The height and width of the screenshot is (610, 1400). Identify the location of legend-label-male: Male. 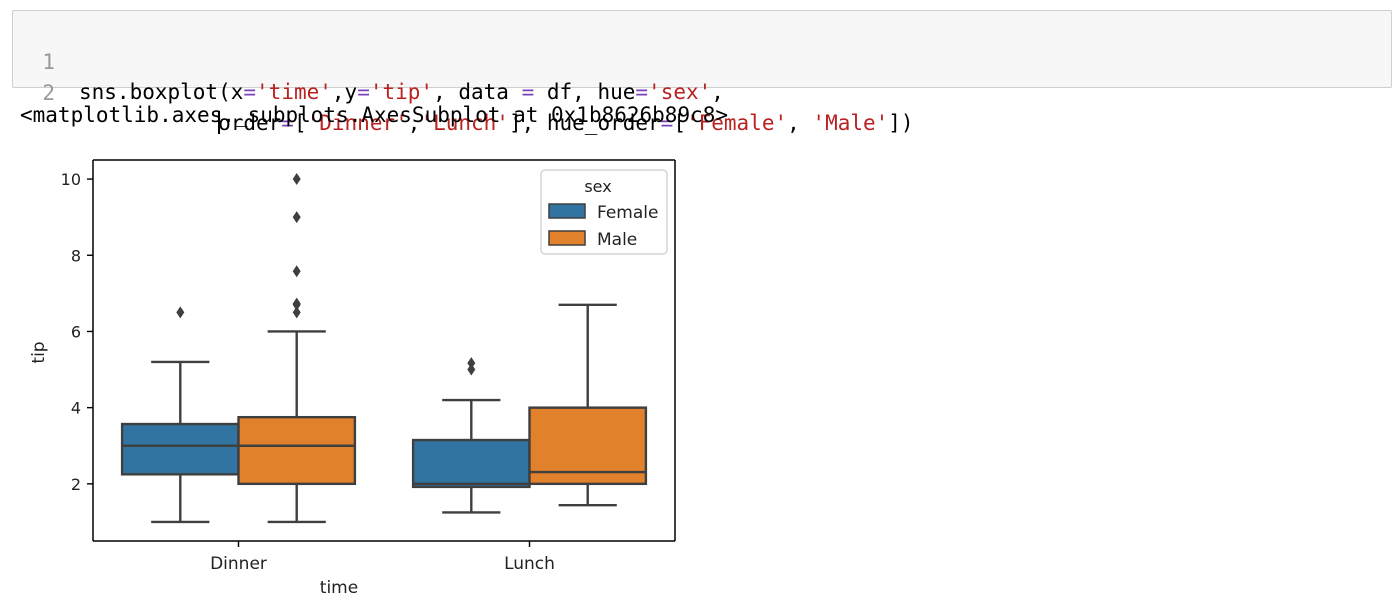
(617, 240).